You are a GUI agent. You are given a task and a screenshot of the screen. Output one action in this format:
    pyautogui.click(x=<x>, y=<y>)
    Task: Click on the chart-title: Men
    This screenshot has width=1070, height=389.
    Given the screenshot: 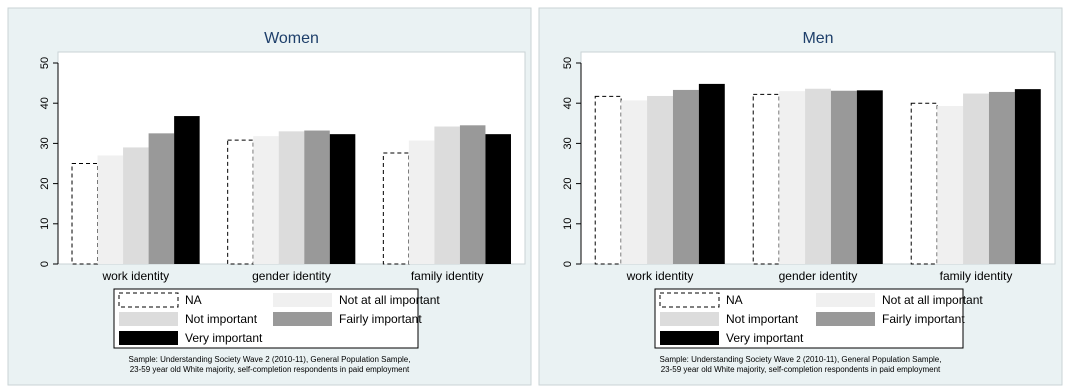 What is the action you would take?
    pyautogui.click(x=817, y=38)
    